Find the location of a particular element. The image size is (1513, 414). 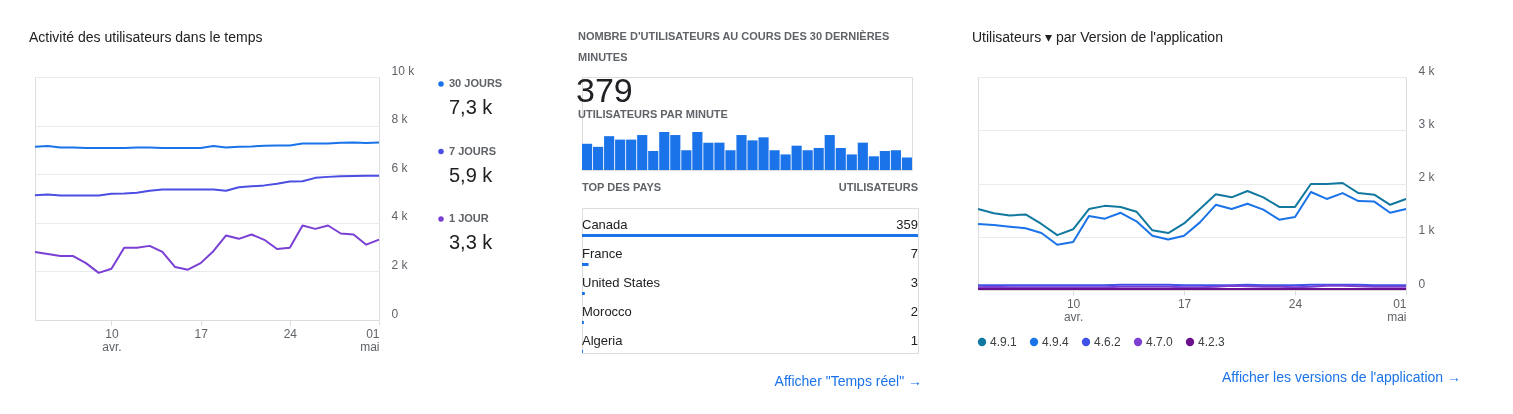

chart-title: Activité des utilisateurs dans le temps is located at coordinates (146, 37).